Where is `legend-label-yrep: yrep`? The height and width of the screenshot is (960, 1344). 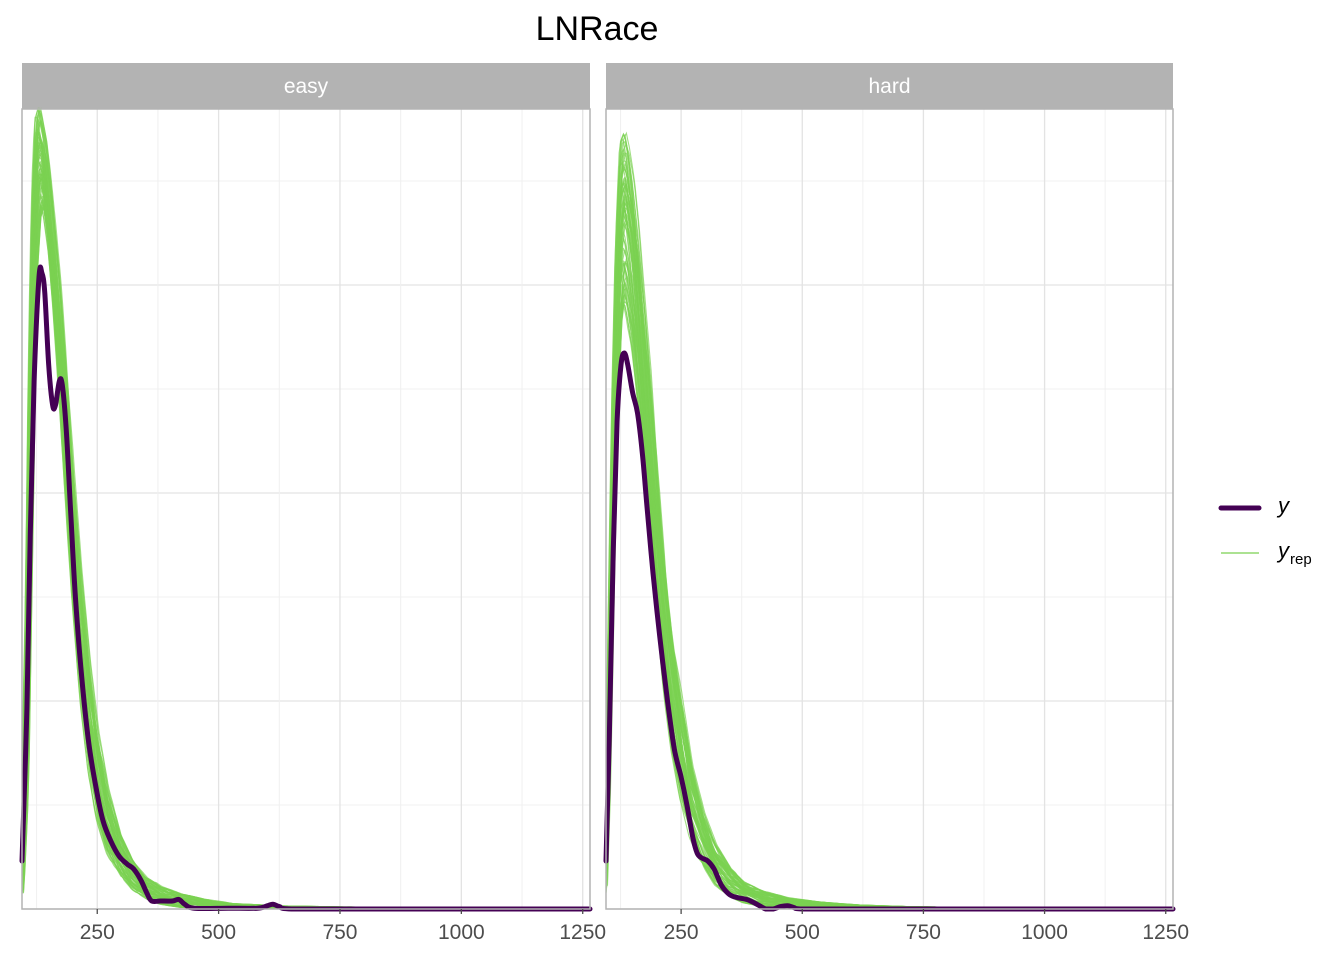
legend-label-yrep: yrep is located at coordinates (1294, 553).